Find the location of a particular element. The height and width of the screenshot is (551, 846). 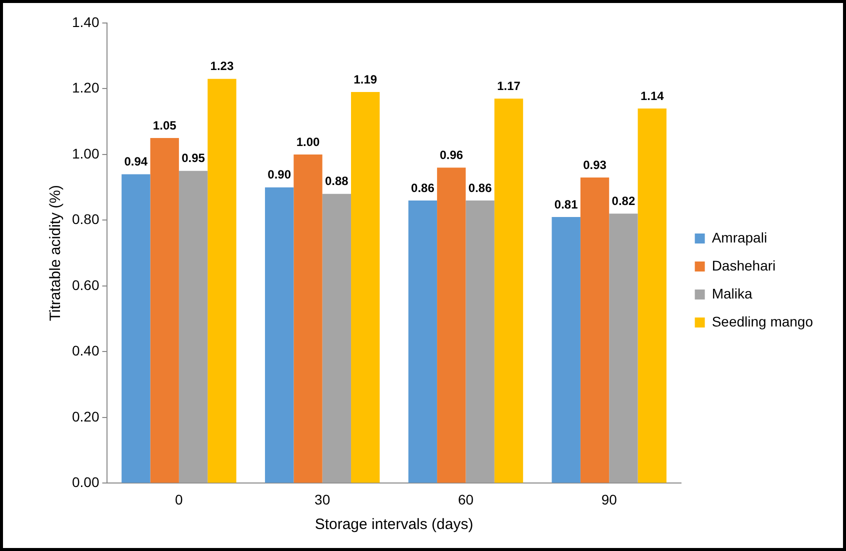

y-tick-label: 1.00 is located at coordinates (86, 153).